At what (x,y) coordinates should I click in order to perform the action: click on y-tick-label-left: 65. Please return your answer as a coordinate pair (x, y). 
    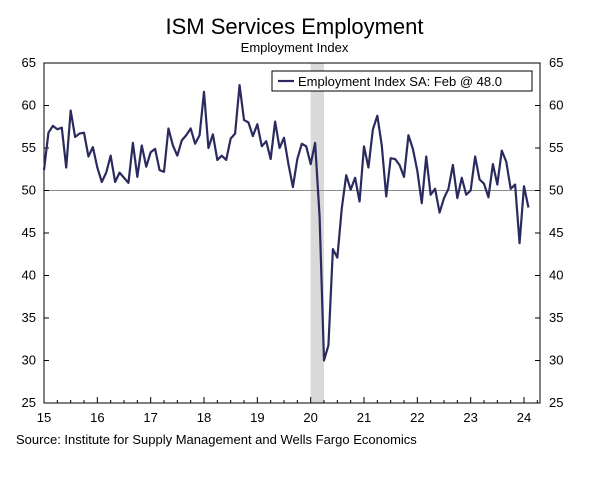
    Looking at the image, I should click on (29, 62).